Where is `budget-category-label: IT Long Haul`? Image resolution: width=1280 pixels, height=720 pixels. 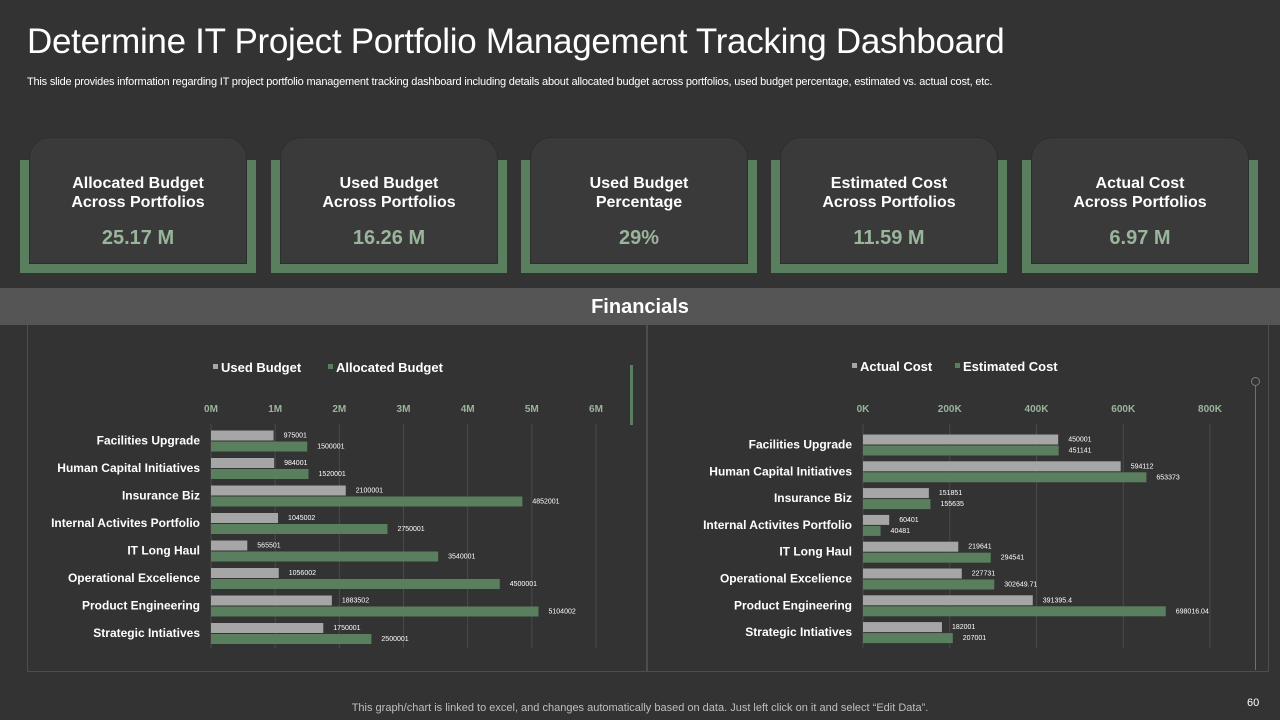
budget-category-label: IT Long Haul is located at coordinates (163, 551).